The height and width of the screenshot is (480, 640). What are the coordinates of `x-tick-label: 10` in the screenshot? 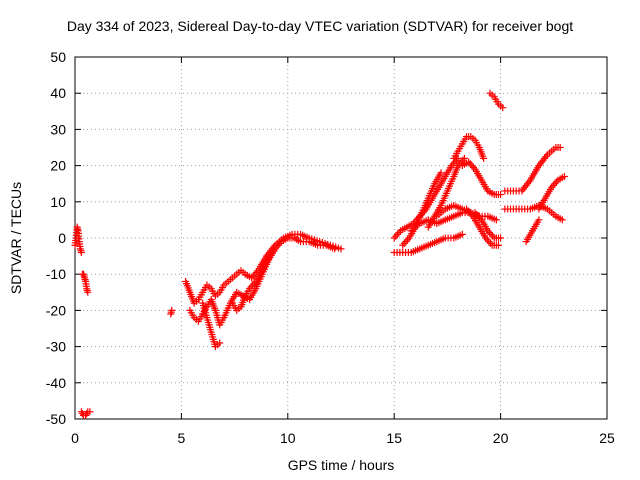 It's located at (288, 438).